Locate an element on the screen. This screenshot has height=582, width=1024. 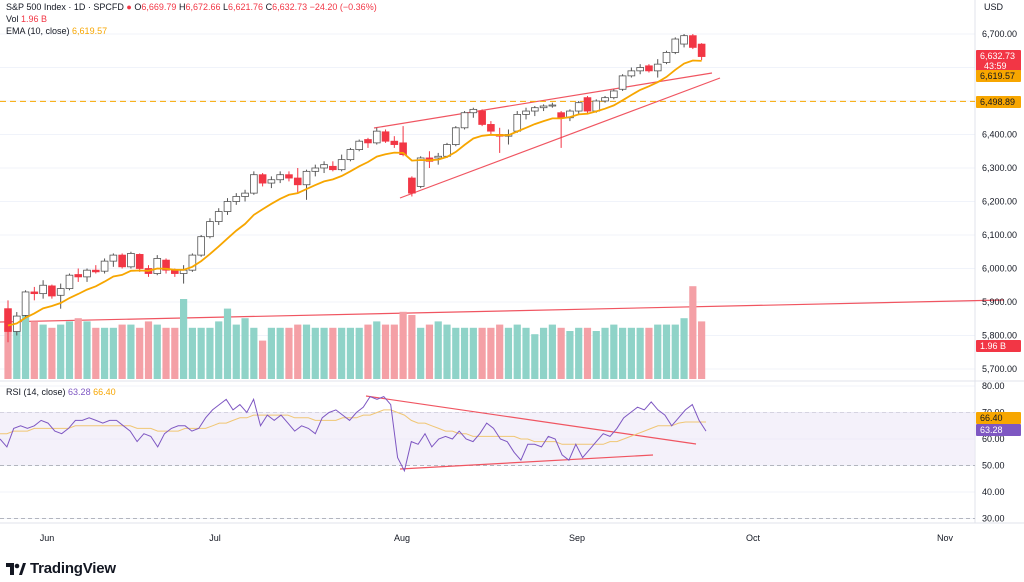
time-tick-label: Oct is located at coordinates (753, 538).